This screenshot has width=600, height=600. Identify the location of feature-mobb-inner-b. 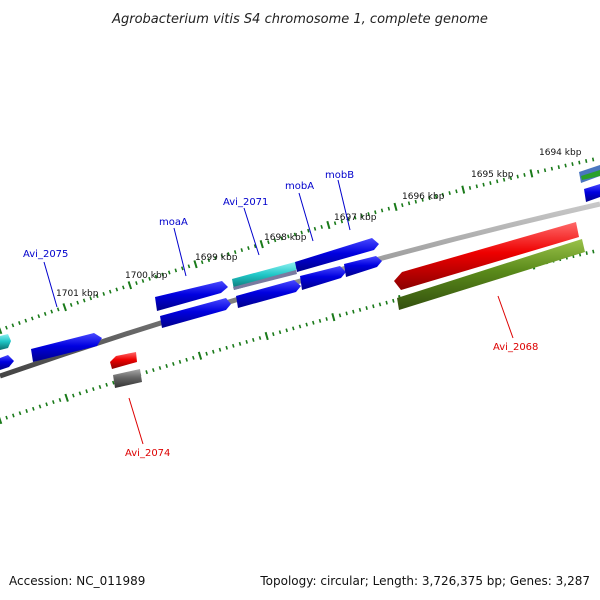
(363, 266).